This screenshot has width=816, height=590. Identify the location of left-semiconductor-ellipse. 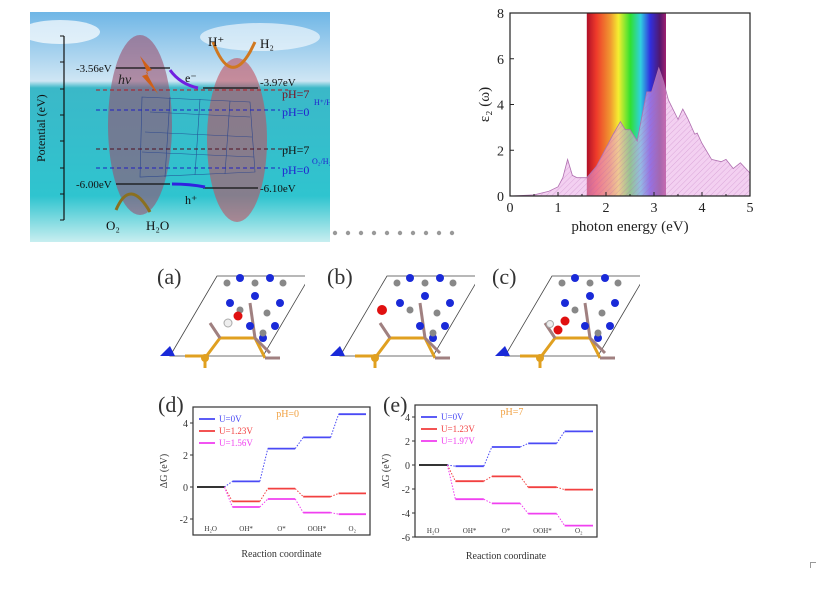
(140, 125).